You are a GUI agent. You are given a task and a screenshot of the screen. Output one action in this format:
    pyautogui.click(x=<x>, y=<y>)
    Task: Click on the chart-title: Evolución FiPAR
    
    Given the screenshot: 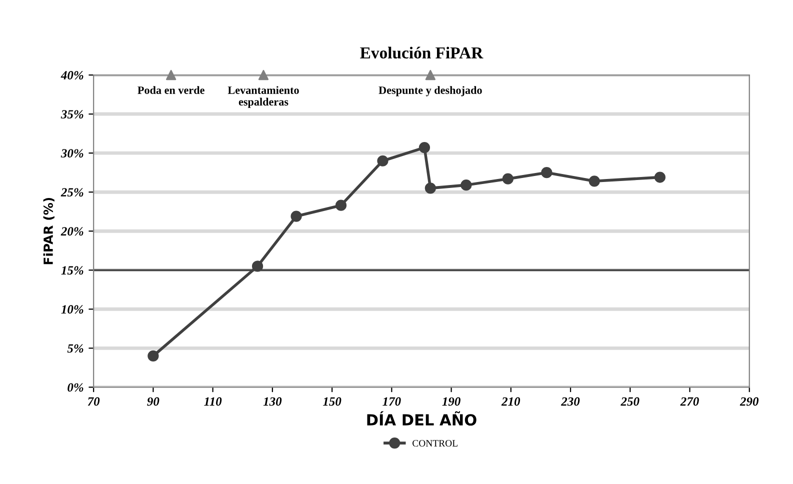 What is the action you would take?
    pyautogui.click(x=422, y=52)
    